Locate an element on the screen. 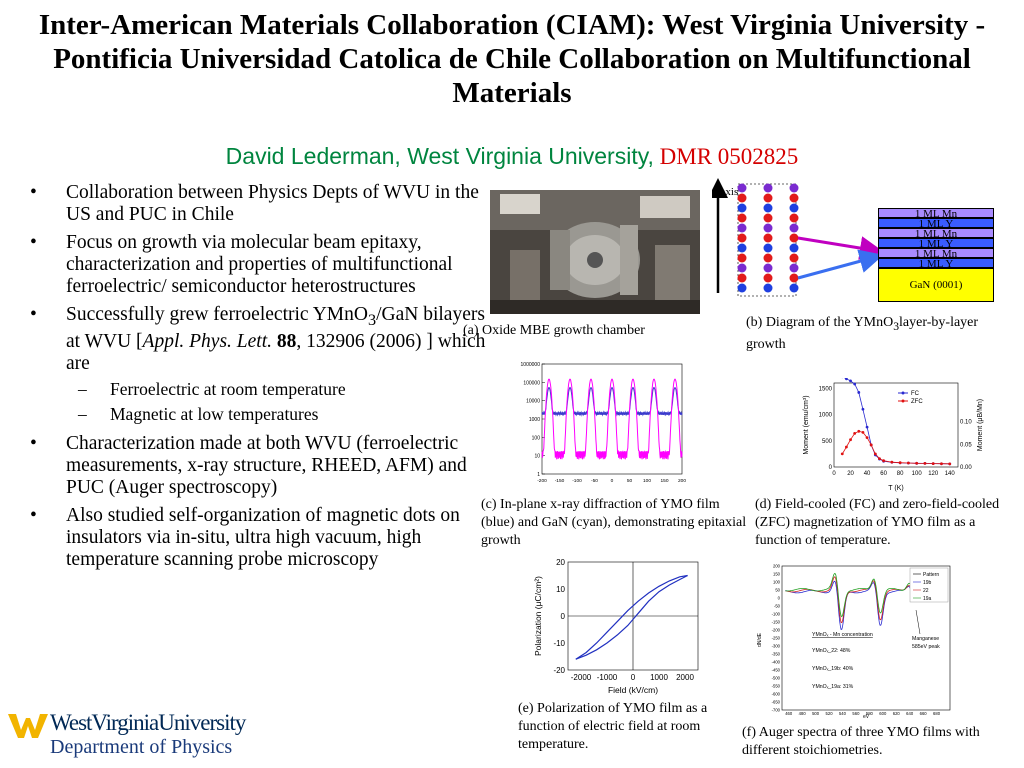 This screenshot has height=768, width=1024. y-tick-label: -200 is located at coordinates (776, 630).